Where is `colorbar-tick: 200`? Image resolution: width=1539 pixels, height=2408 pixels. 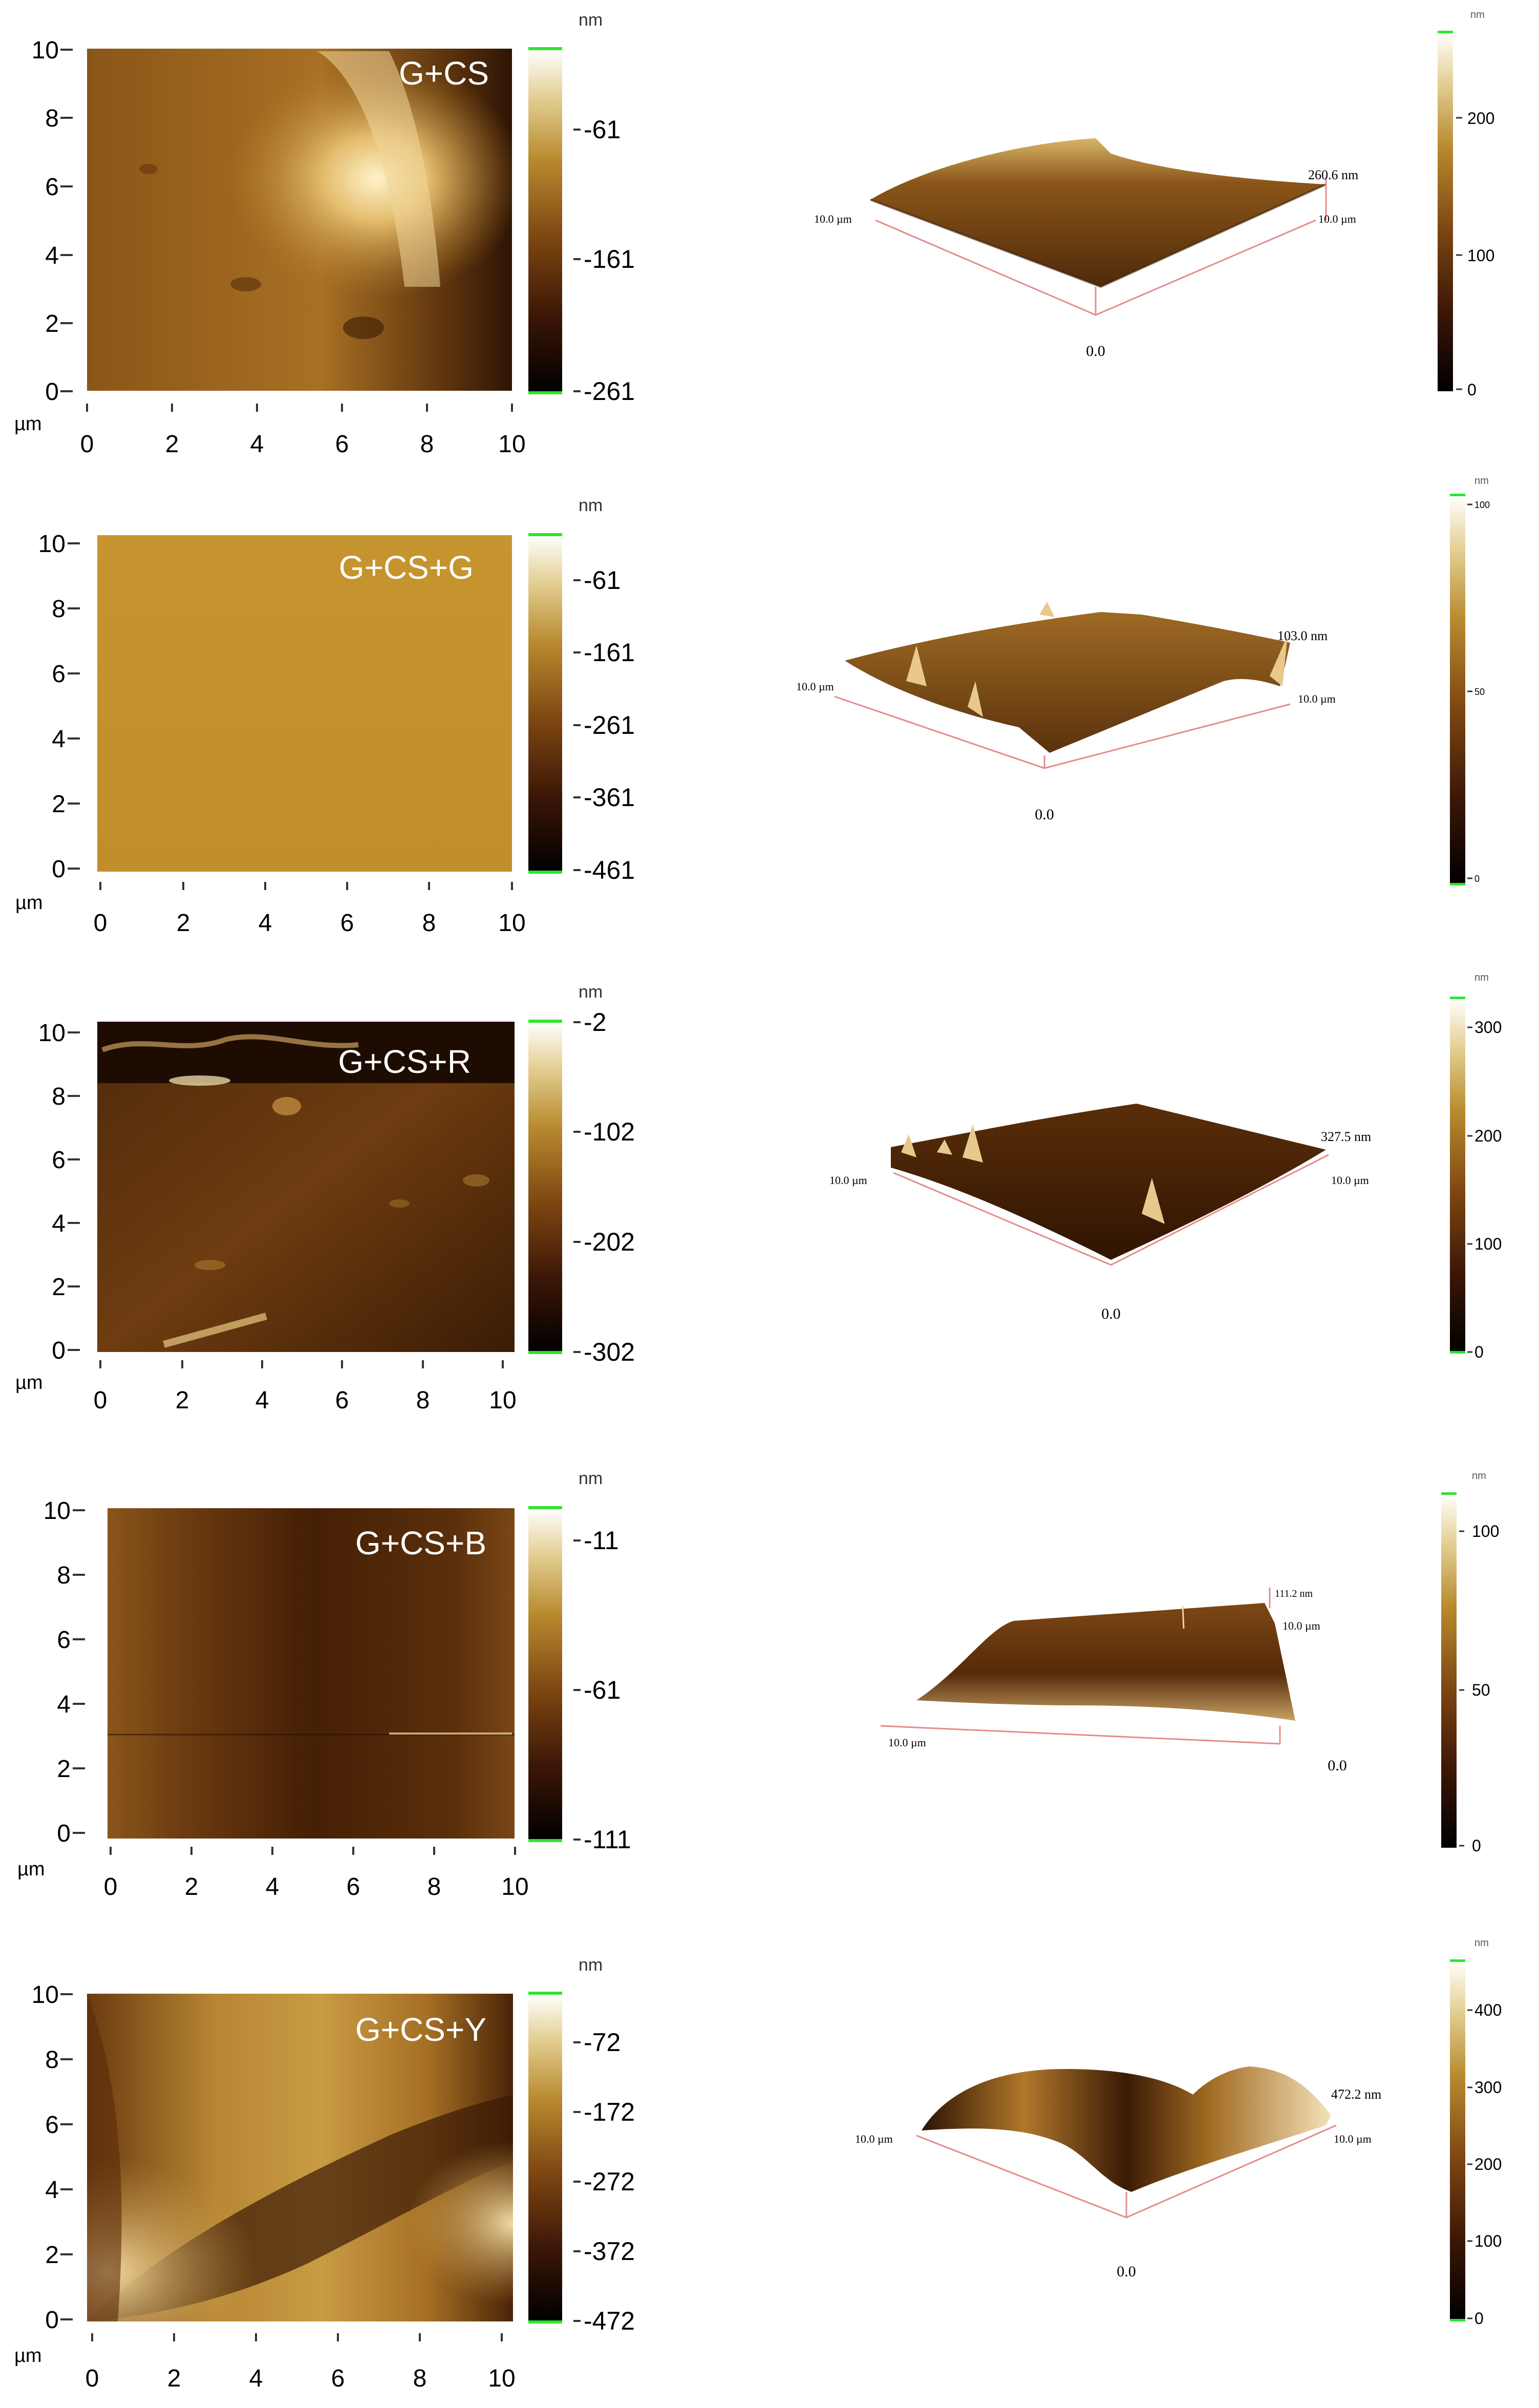
colorbar-tick: 200 is located at coordinates (1488, 2164).